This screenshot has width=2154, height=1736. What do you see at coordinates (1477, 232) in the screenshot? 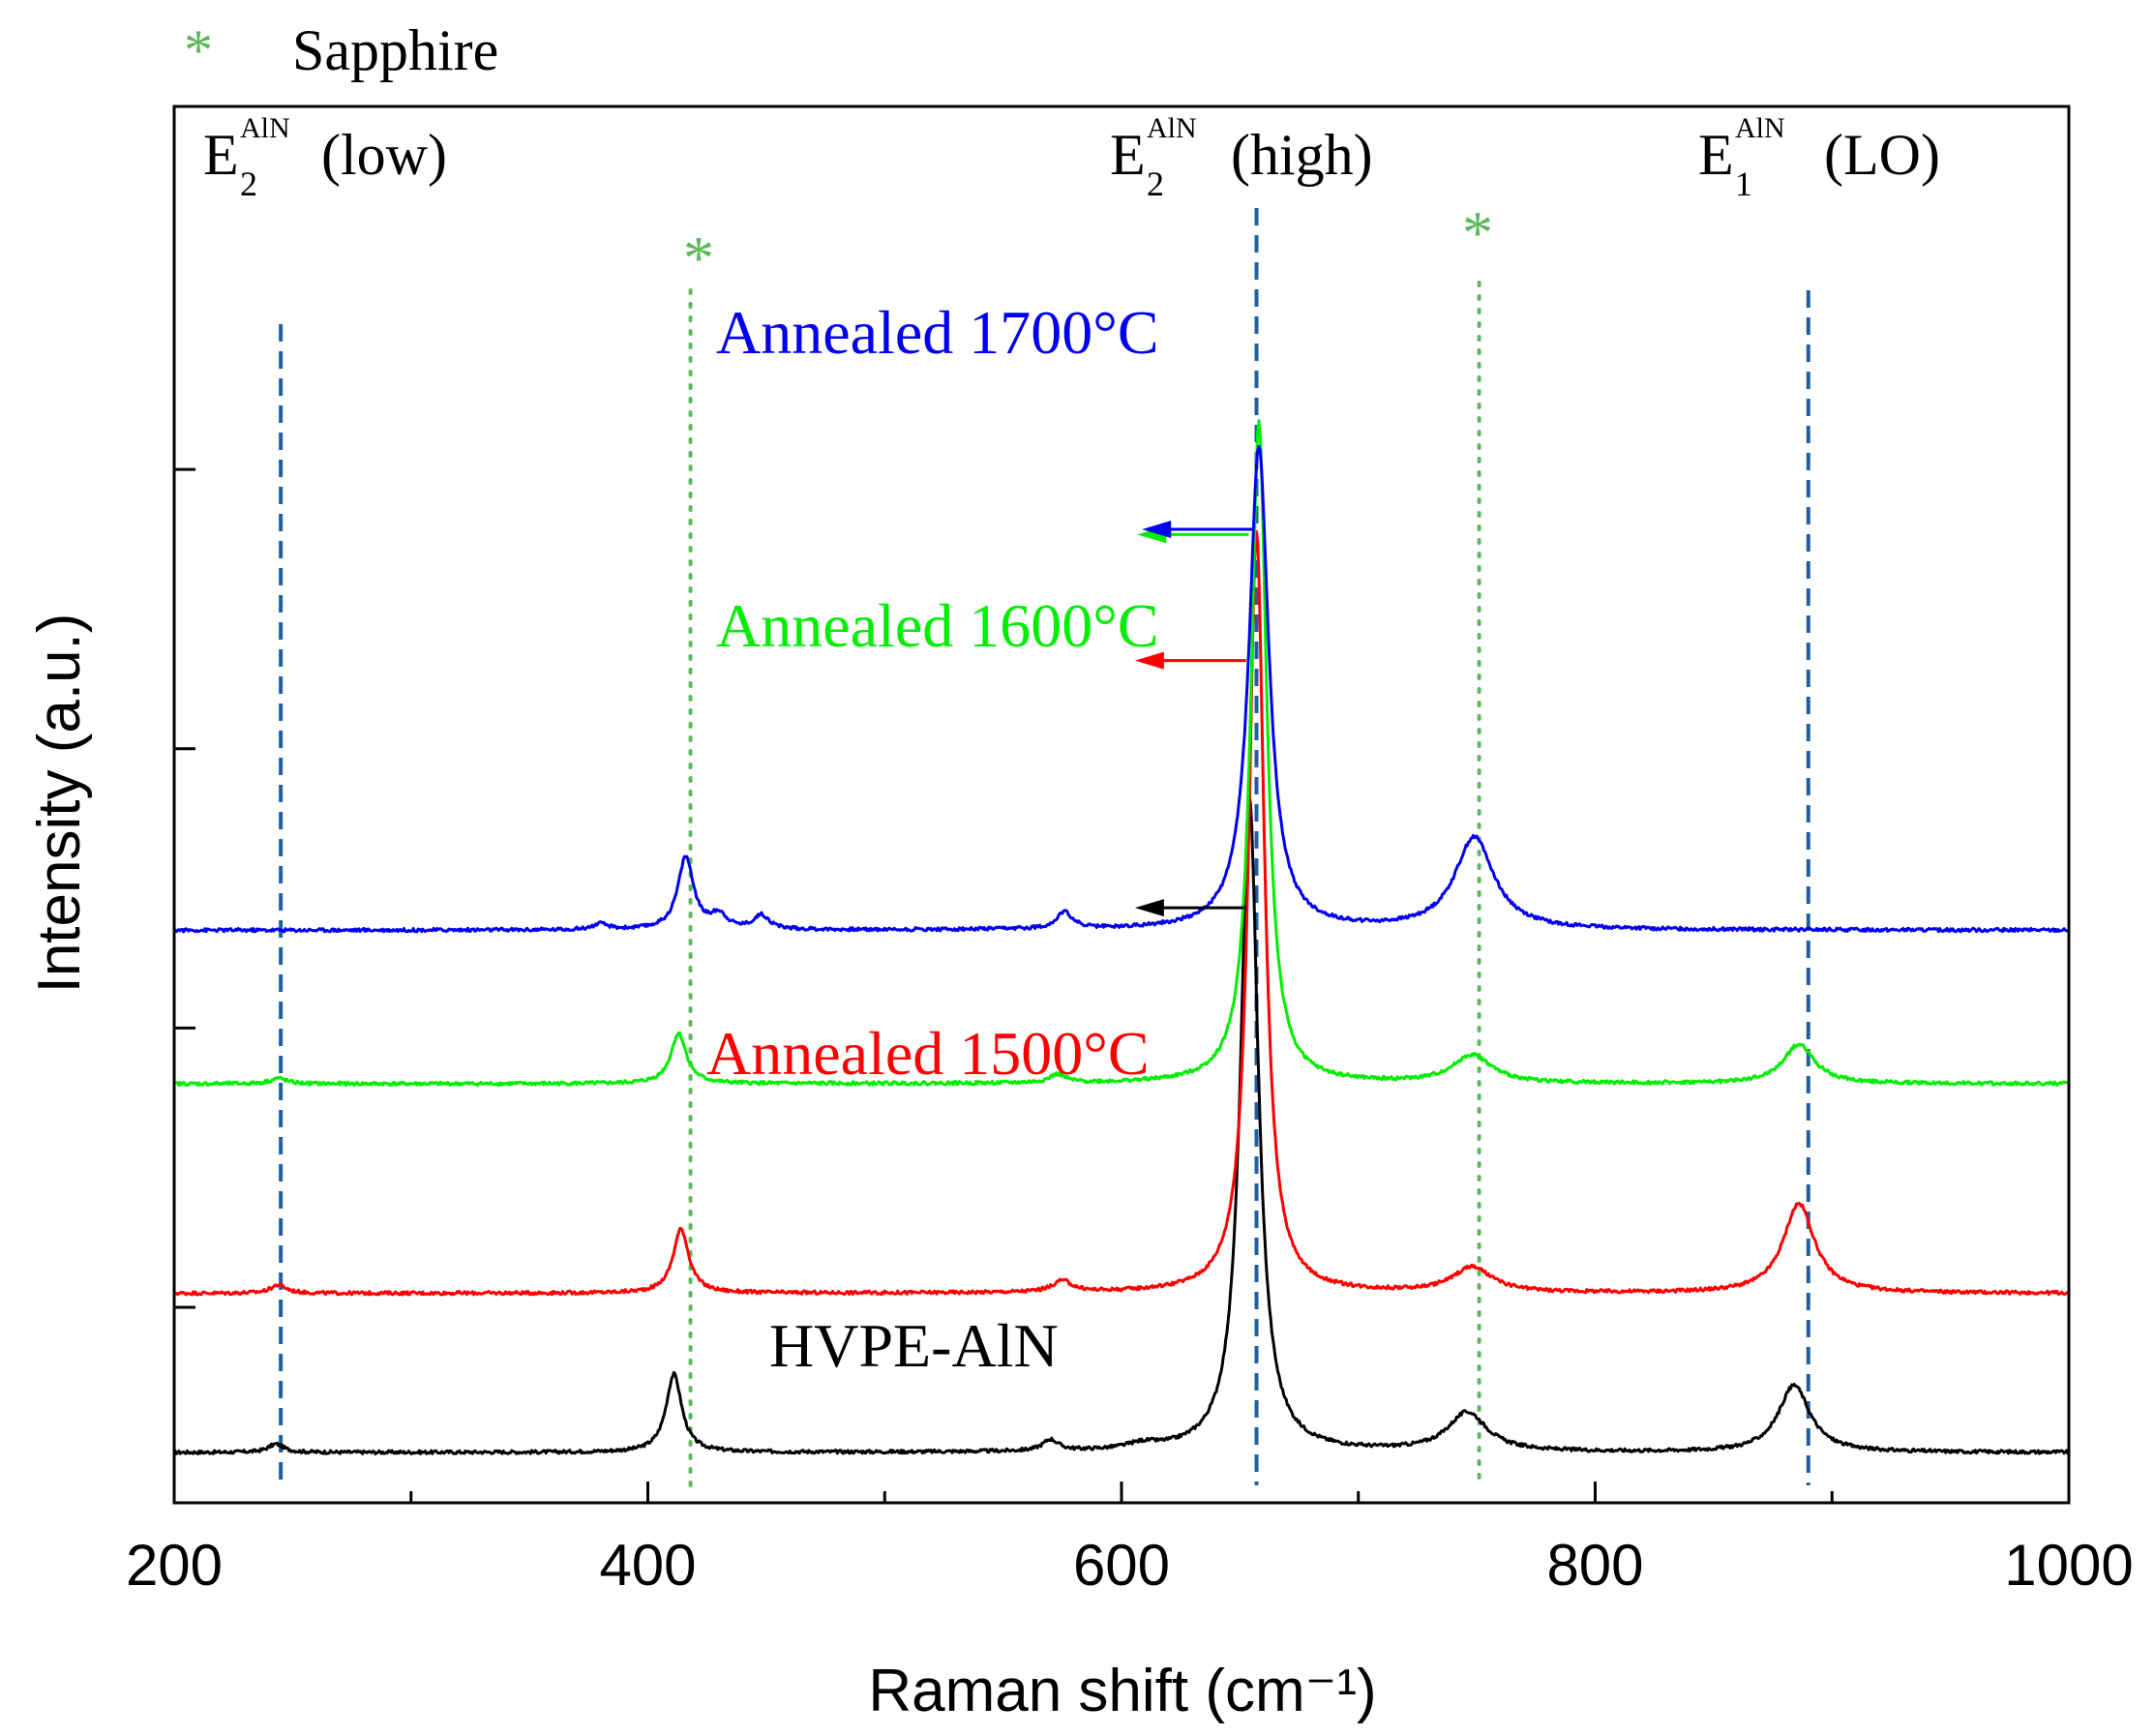
I see `sapphire-marker-751: *` at bounding box center [1477, 232].